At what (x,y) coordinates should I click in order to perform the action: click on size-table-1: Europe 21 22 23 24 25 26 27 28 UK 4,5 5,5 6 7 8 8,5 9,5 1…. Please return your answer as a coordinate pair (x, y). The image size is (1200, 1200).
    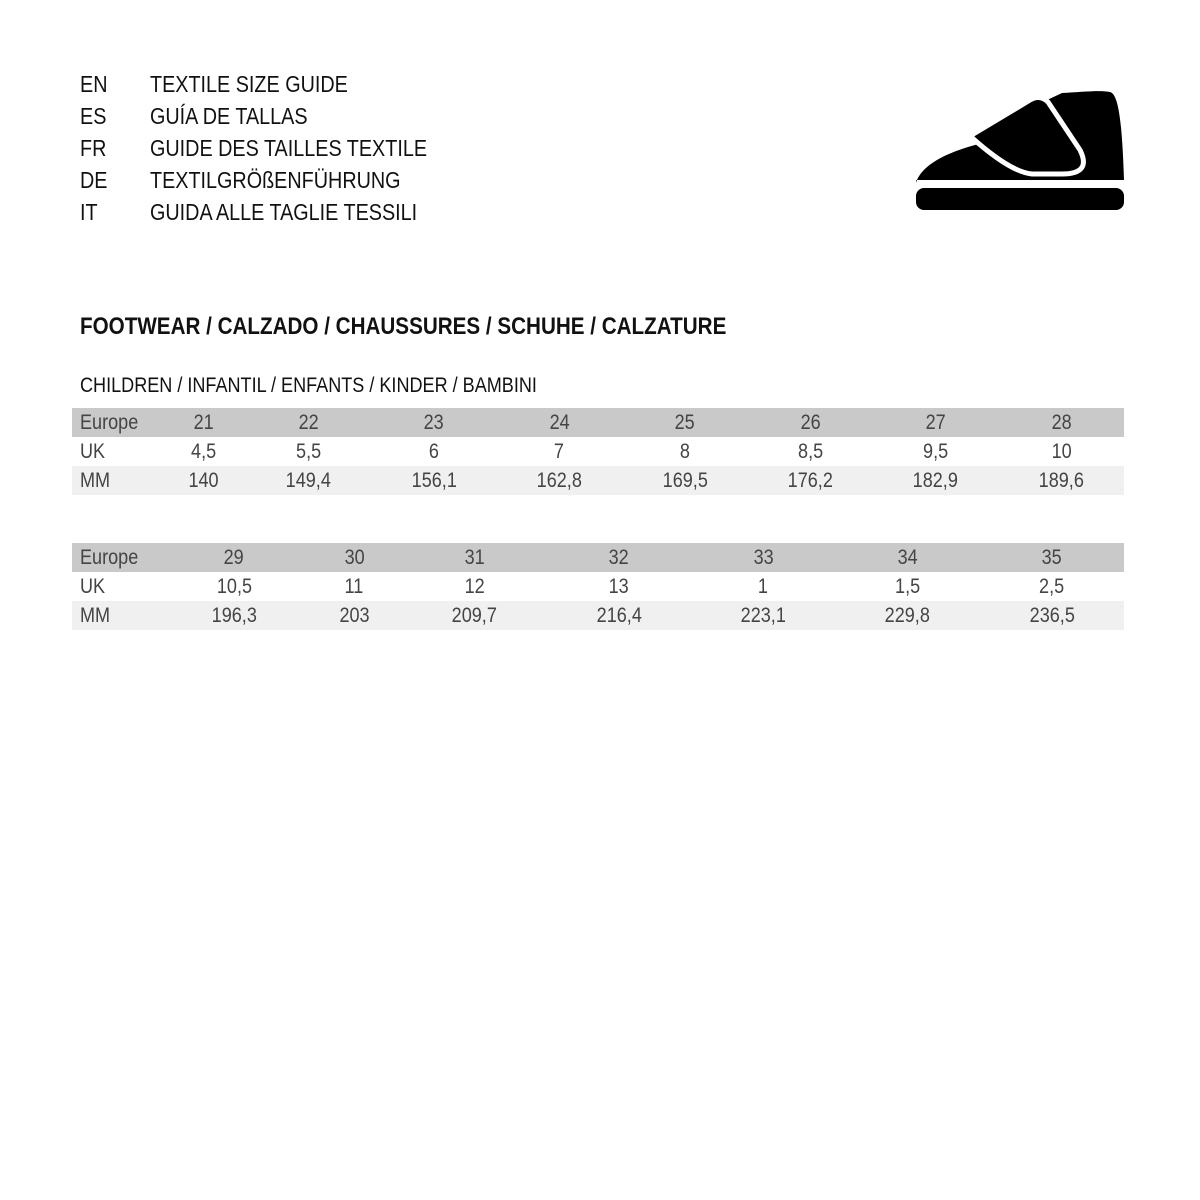
    Looking at the image, I should click on (598, 451).